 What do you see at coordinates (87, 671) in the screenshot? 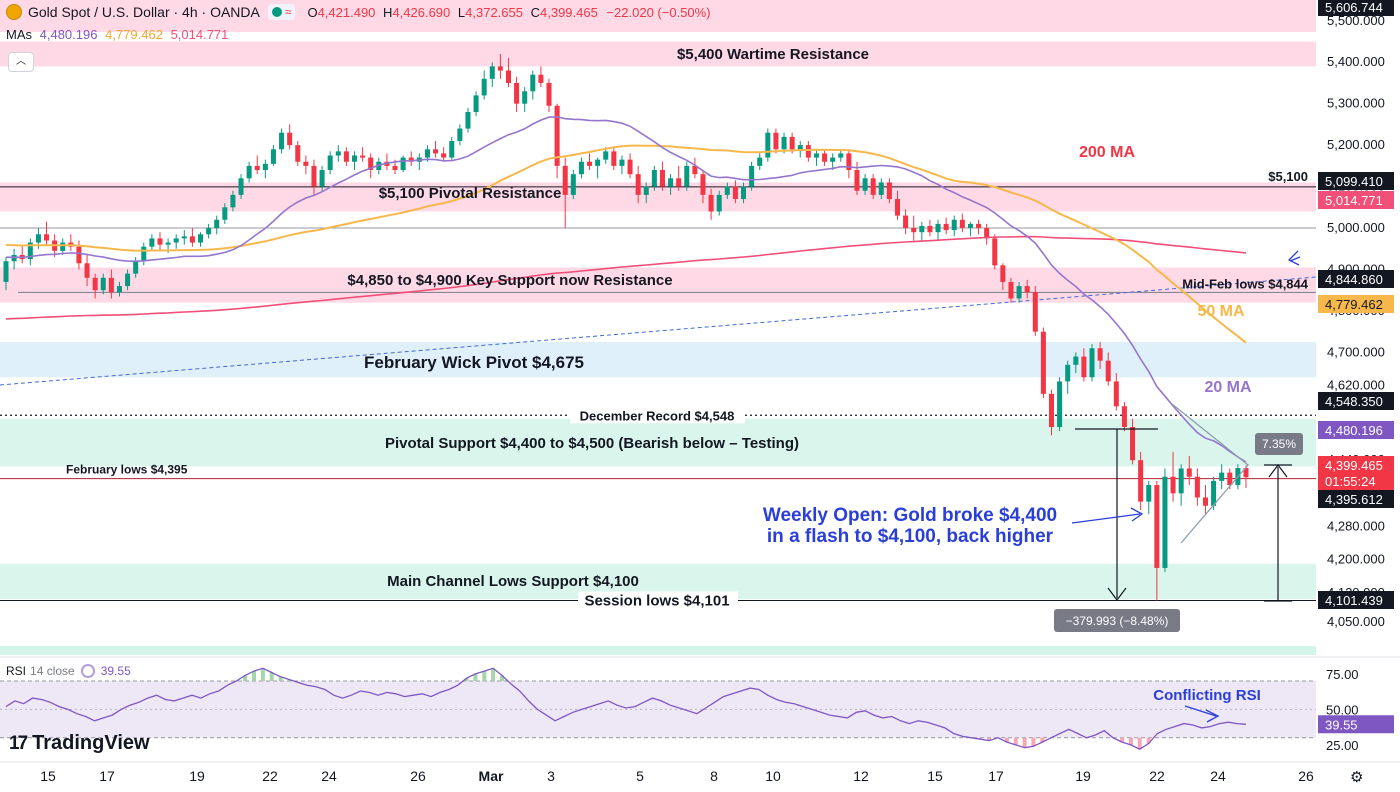
I see `rsi-settings-icon` at bounding box center [87, 671].